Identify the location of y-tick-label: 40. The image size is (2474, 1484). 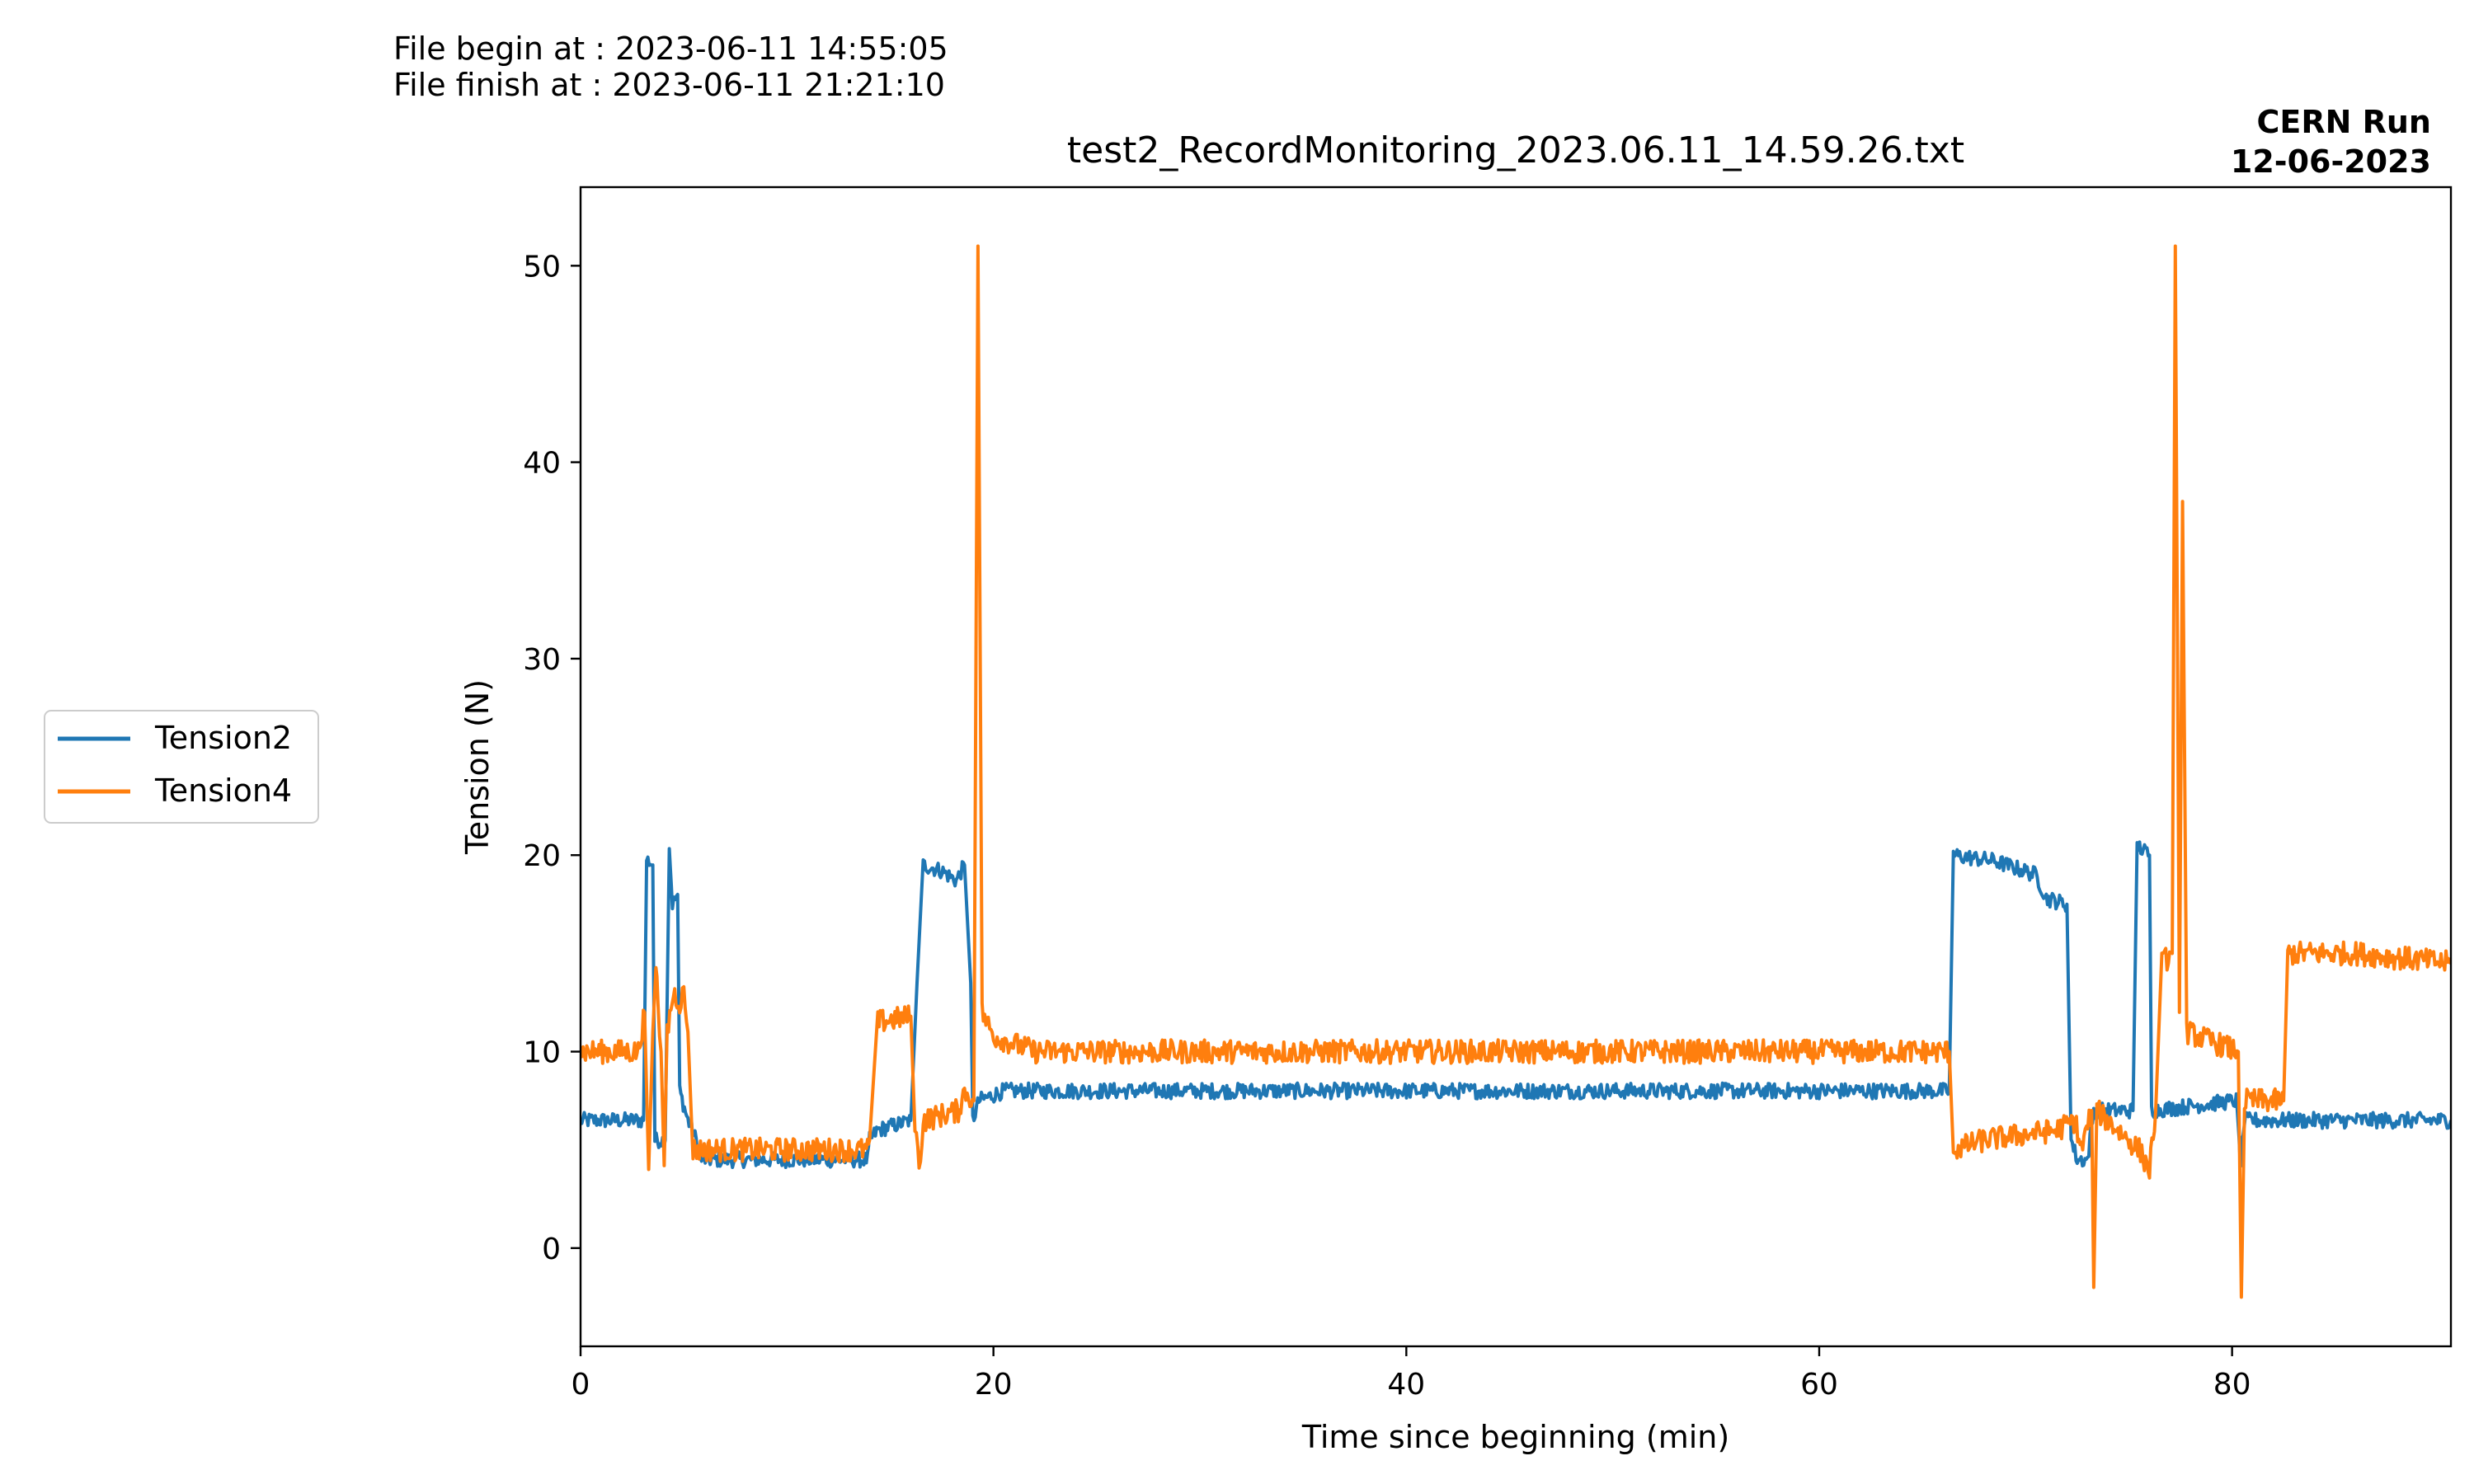
(542, 464).